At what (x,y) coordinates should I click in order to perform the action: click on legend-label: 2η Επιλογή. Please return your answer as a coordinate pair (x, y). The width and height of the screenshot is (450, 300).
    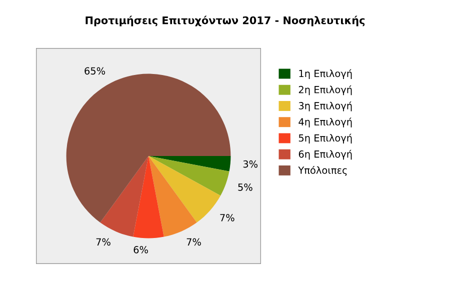
    Looking at the image, I should click on (325, 90).